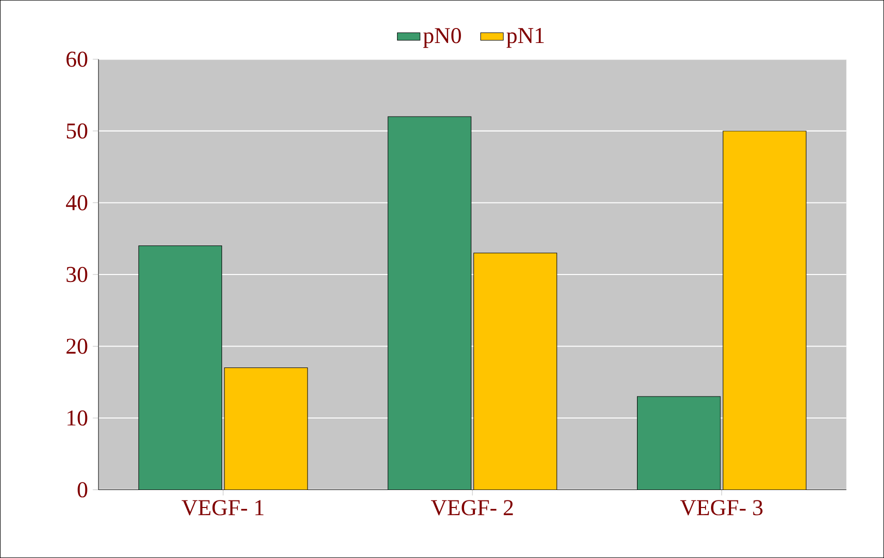 Image resolution: width=884 pixels, height=558 pixels. I want to click on x-tick-label: VEGF- 3, so click(721, 508).